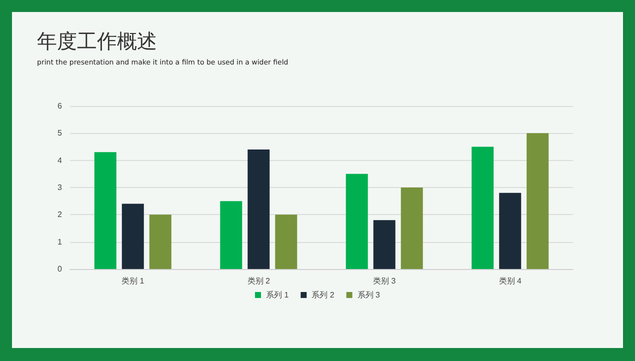 The width and height of the screenshot is (635, 361). What do you see at coordinates (97, 41) in the screenshot?
I see `chart-title: 年度工作概述` at bounding box center [97, 41].